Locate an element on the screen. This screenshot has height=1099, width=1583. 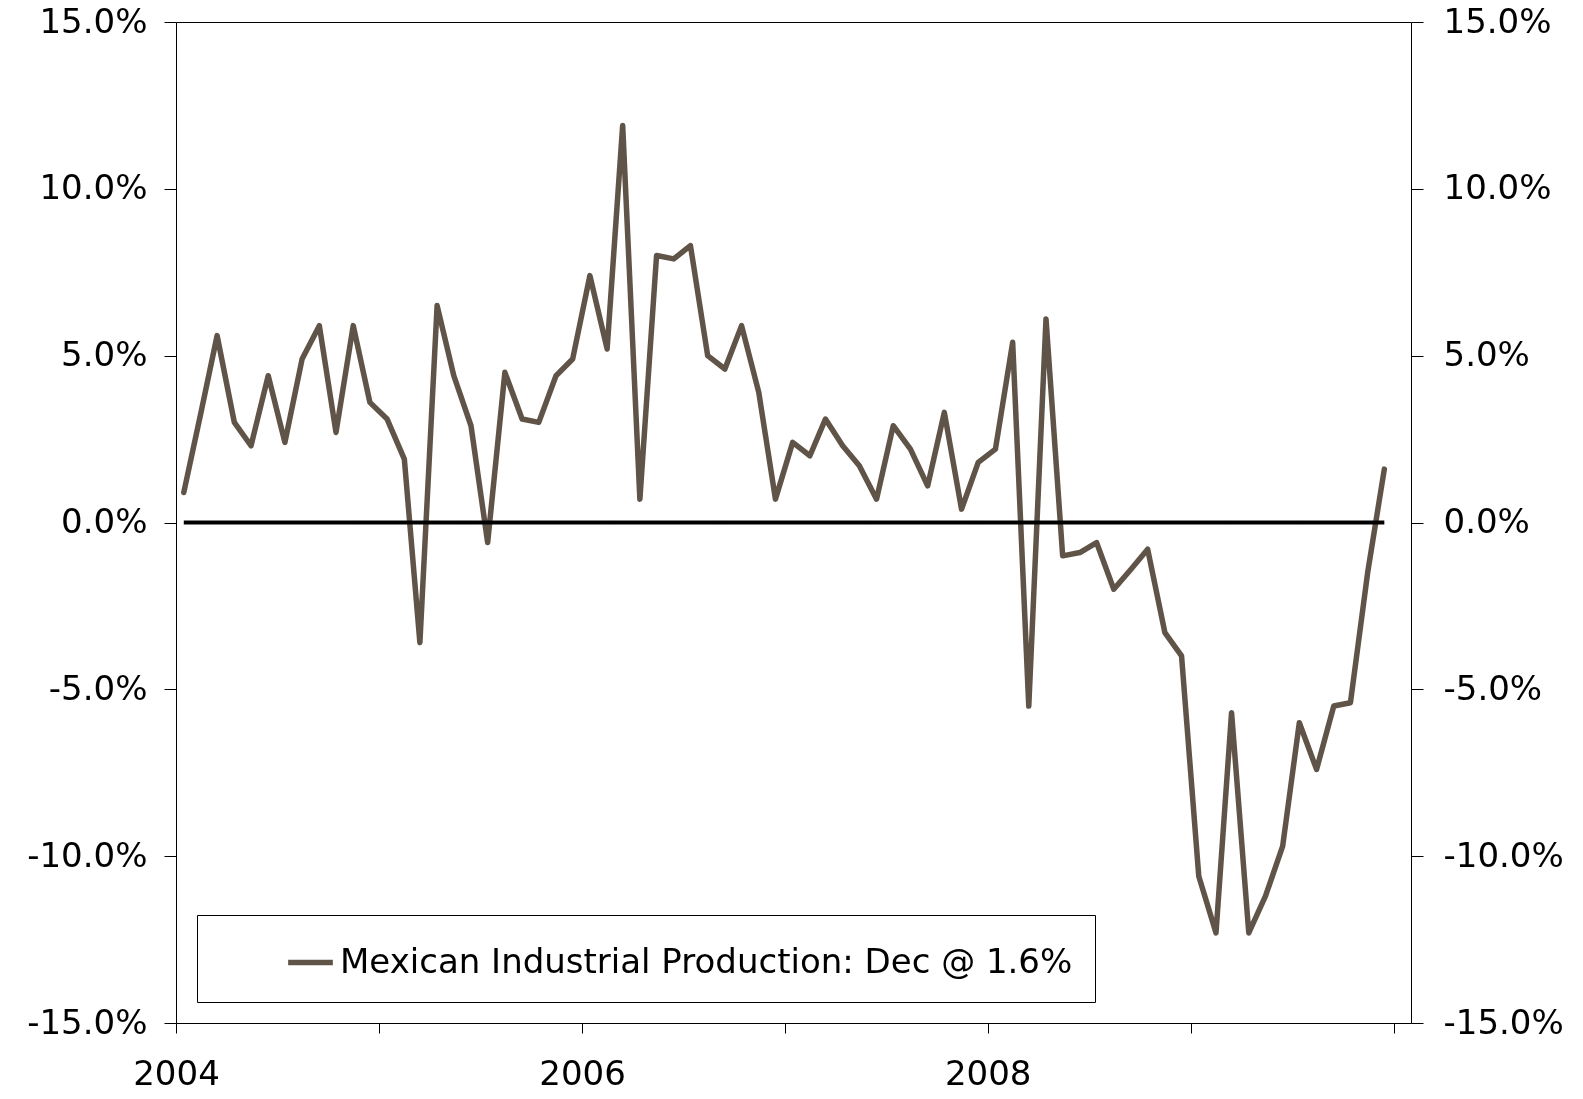
y2-tick-label: 10.0% is located at coordinates (1497, 187).